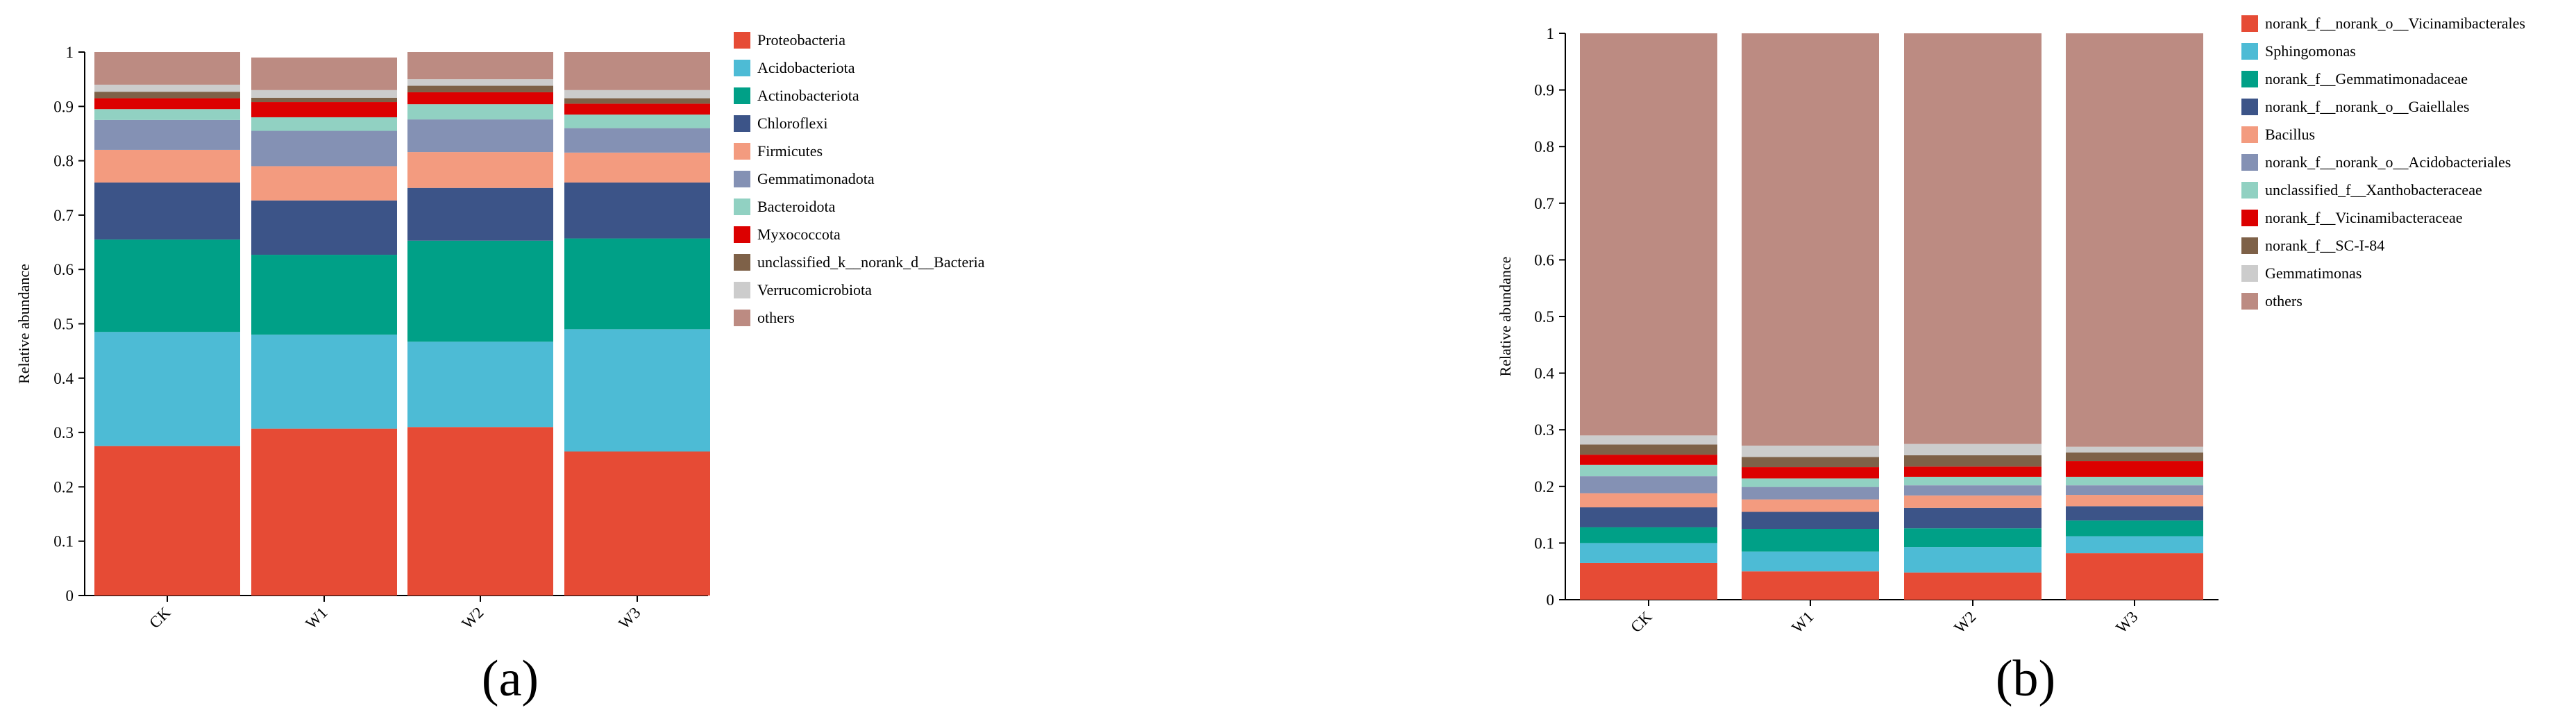  What do you see at coordinates (63, 270) in the screenshot?
I see `y-tick-label: 0.6` at bounding box center [63, 270].